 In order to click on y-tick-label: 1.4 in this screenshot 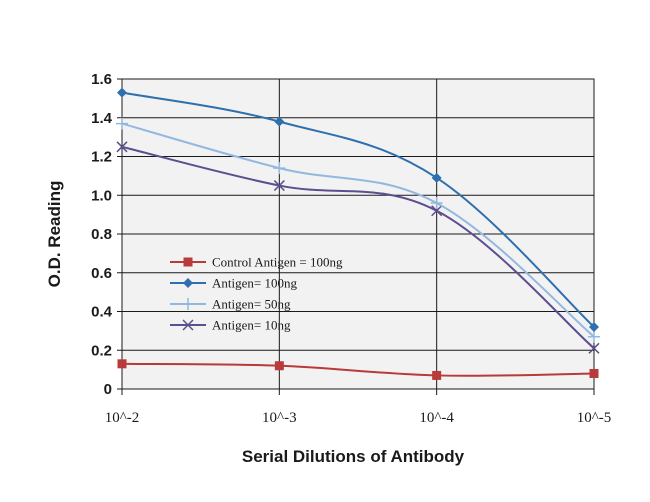, I will do `click(102, 118)`.